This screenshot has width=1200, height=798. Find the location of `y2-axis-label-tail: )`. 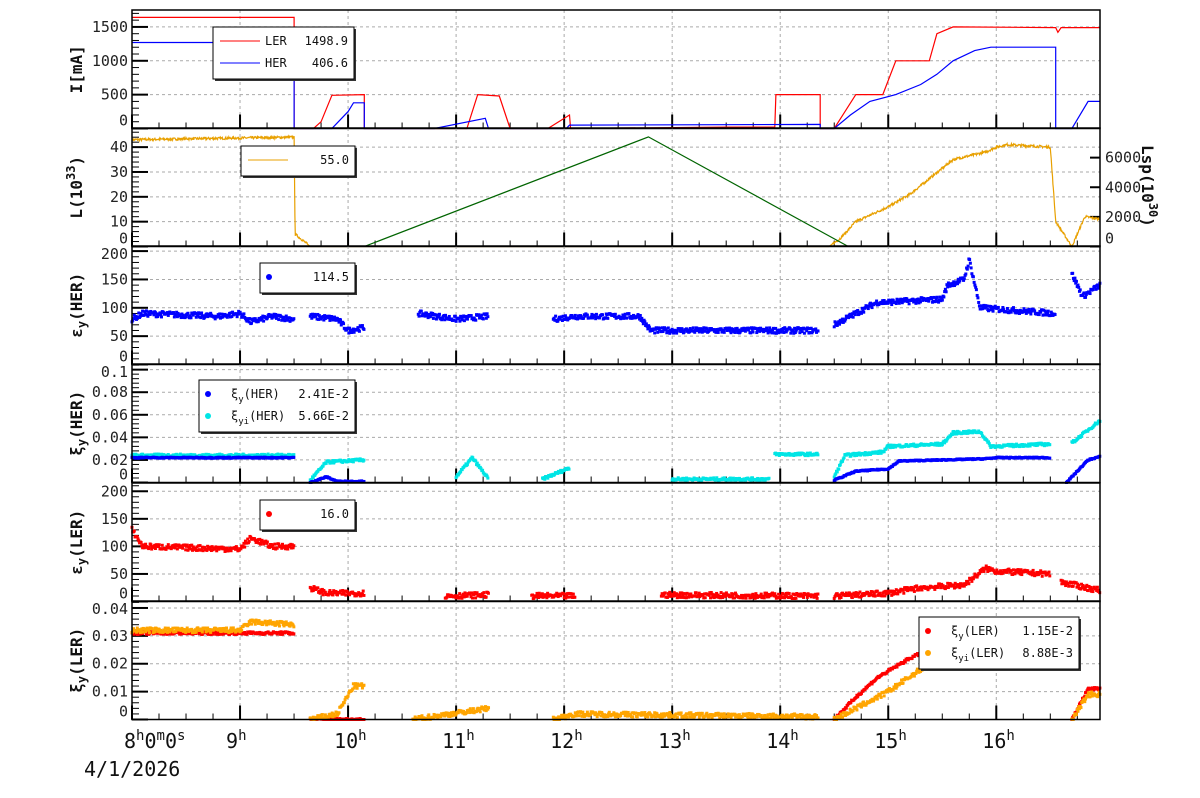

y2-axis-label-tail: ) is located at coordinates (1147, 222).